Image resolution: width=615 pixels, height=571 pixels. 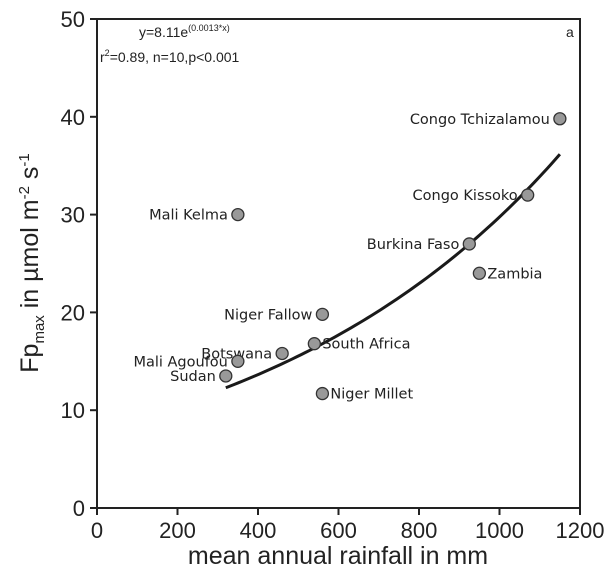 What do you see at coordinates (188, 216) in the screenshot?
I see `point-label: Mali Kelma` at bounding box center [188, 216].